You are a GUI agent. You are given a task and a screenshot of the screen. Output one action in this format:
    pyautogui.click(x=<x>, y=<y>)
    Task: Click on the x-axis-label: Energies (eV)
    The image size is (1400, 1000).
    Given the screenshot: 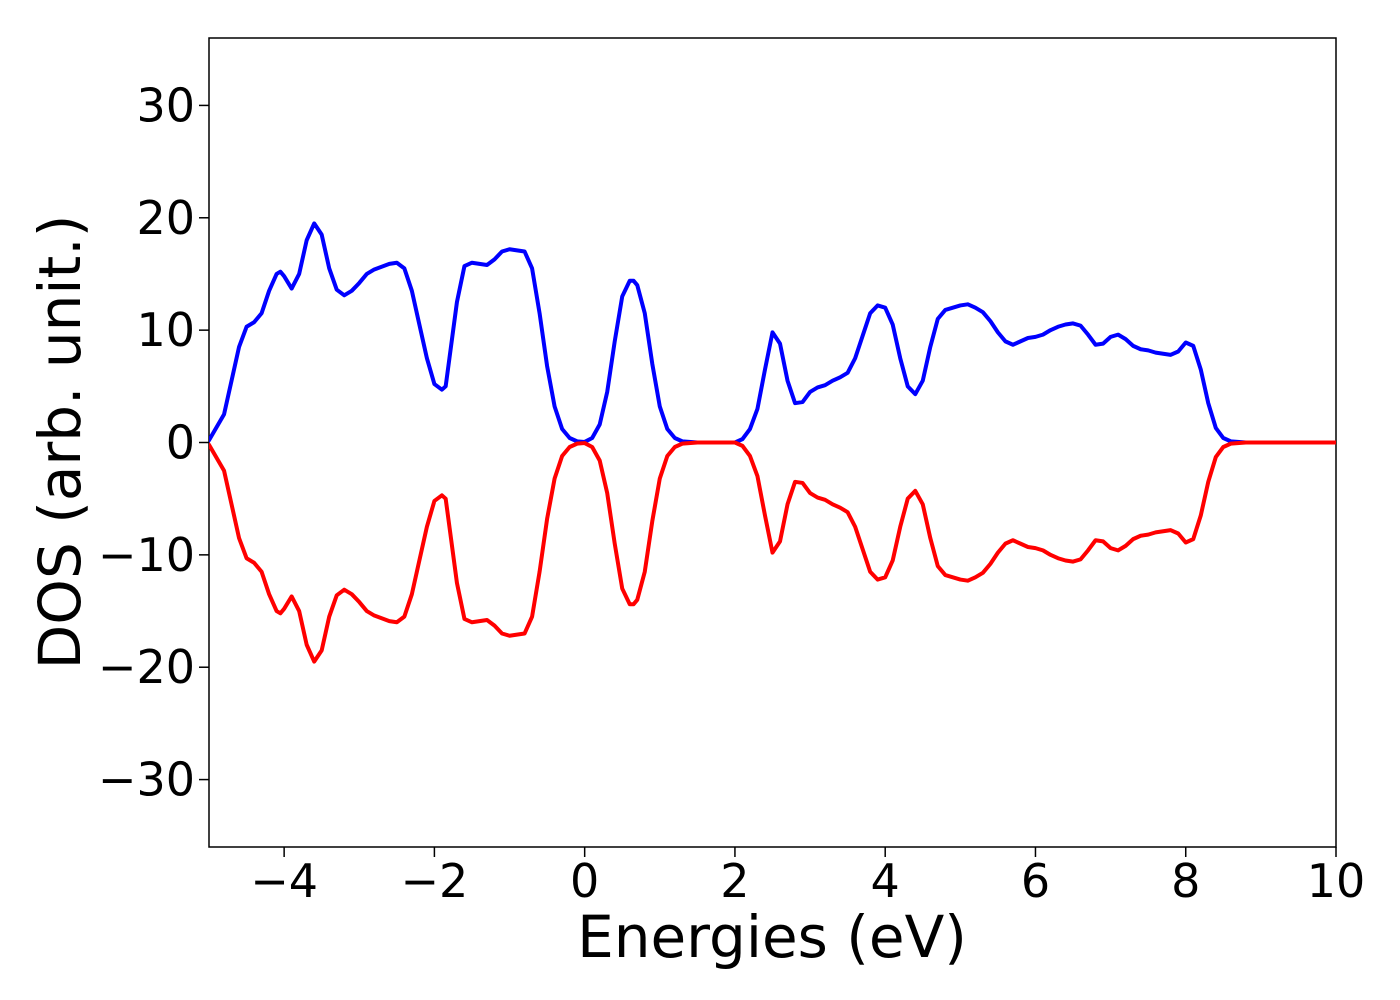 What is the action you would take?
    pyautogui.click(x=772, y=937)
    